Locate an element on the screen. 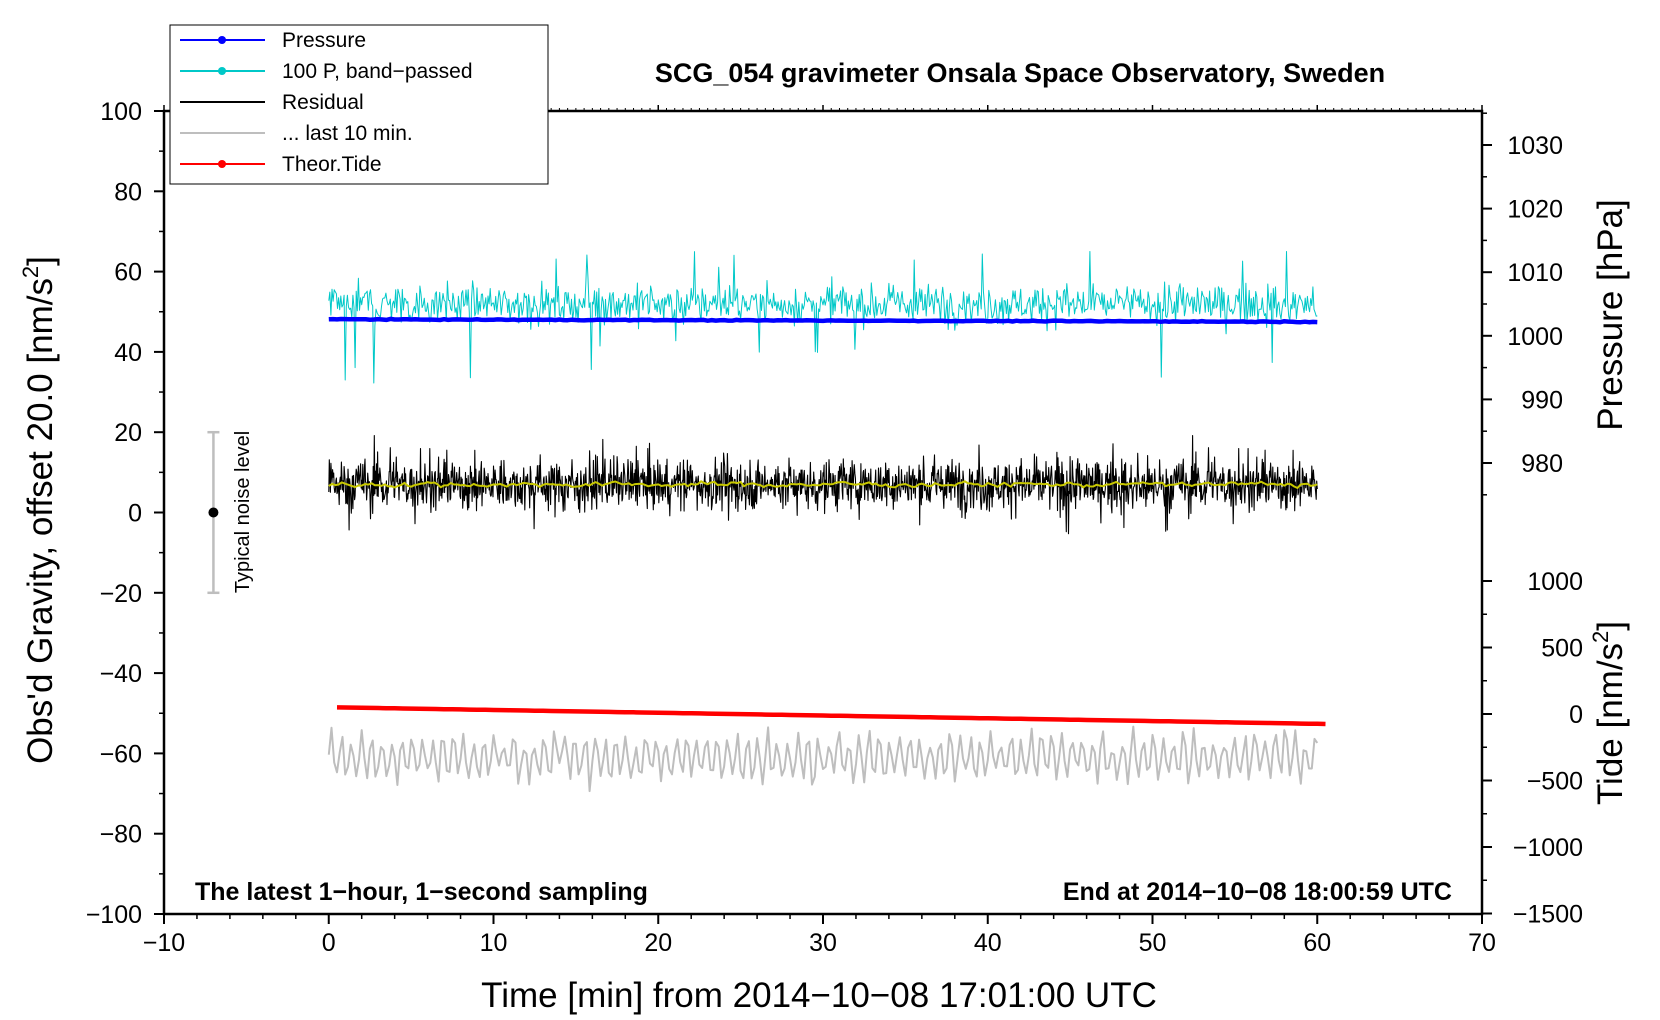 The height and width of the screenshot is (1020, 1660). legend-label: Residual is located at coordinates (323, 102).